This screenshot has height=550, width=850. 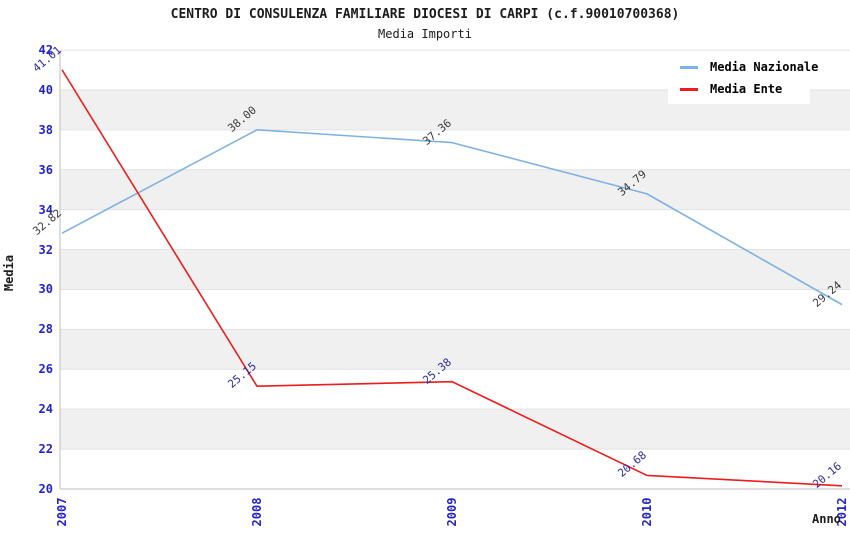 What do you see at coordinates (45, 289) in the screenshot?
I see `y-tick-label: 30` at bounding box center [45, 289].